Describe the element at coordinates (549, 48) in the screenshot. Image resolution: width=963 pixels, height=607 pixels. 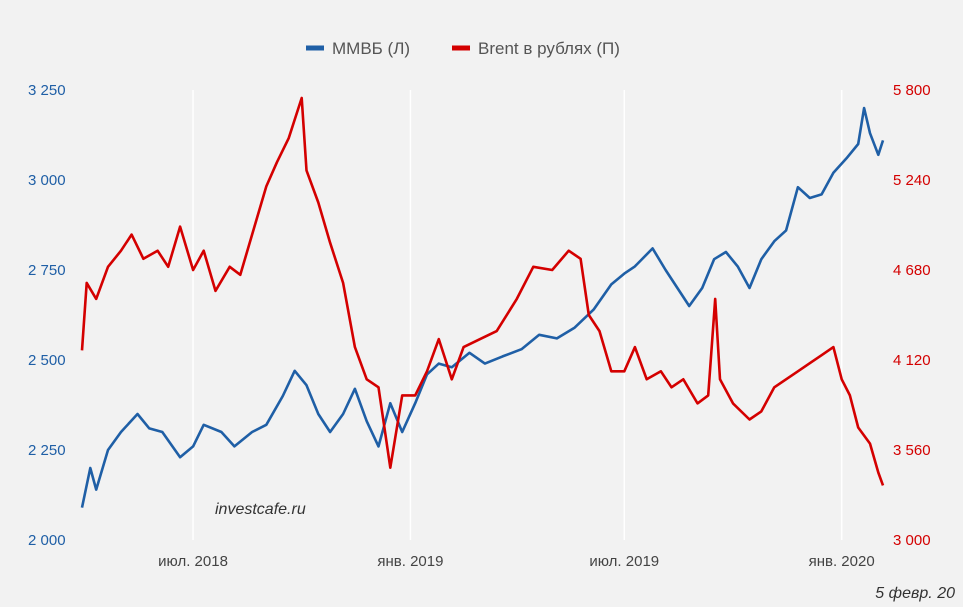
I see `legend-label: Brent в рублях (П)` at that location.